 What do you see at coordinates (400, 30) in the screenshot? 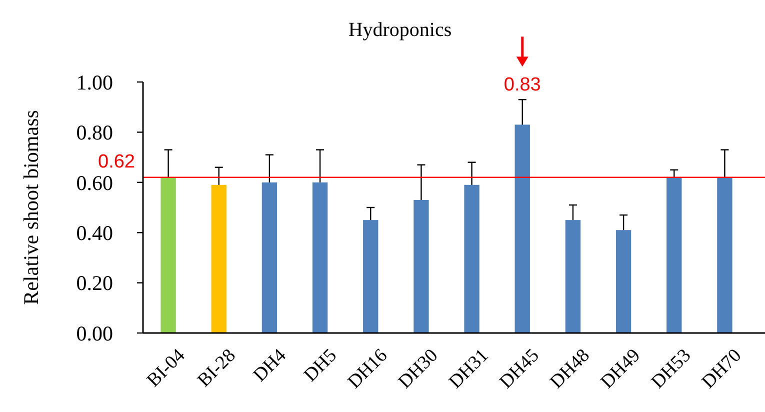
I see `chart-title: Hydroponics` at bounding box center [400, 30].